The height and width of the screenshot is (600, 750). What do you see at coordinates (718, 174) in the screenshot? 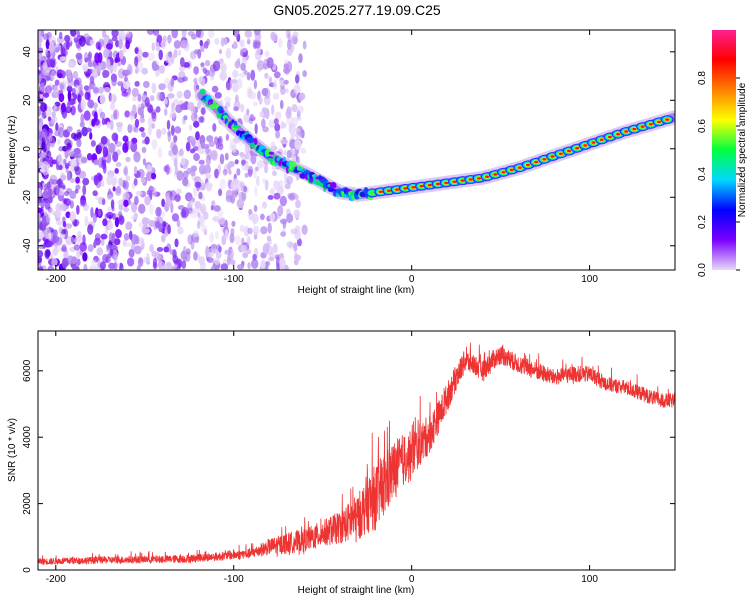
I see `colorbar-ticks: 0.0 0.2 0.4 0.6 0.8` at bounding box center [718, 174].